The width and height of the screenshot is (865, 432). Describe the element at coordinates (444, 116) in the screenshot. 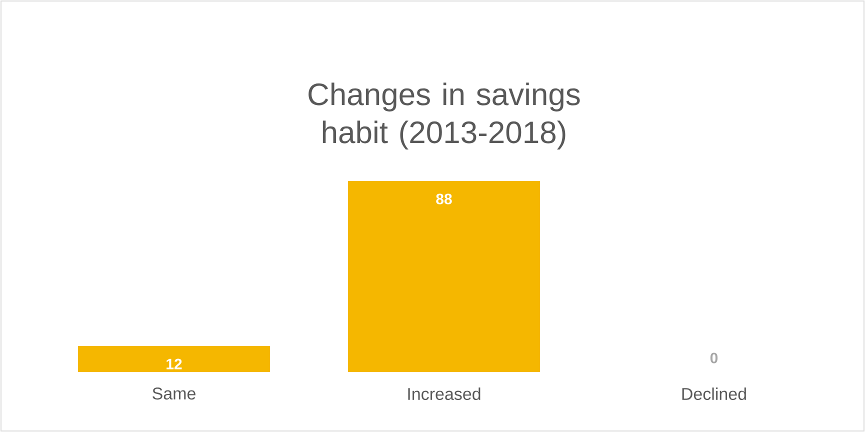

I see `chart-title: Changes in savings habit (2013-2018)` at that location.